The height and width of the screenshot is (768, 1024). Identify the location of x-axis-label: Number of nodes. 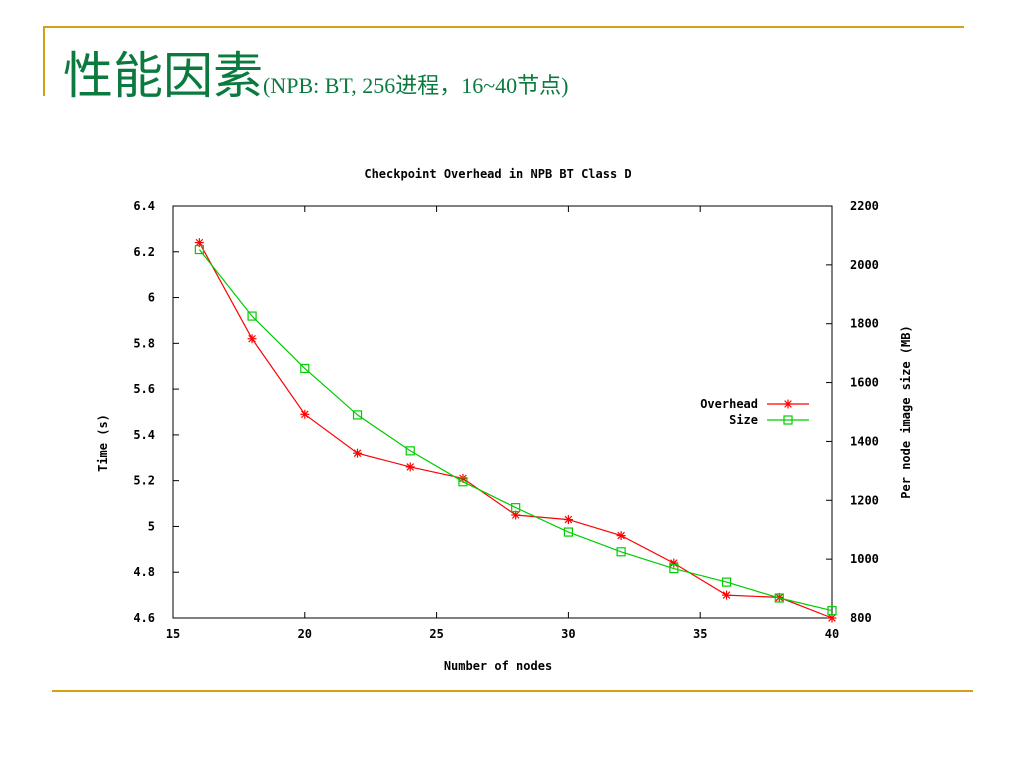
(498, 666).